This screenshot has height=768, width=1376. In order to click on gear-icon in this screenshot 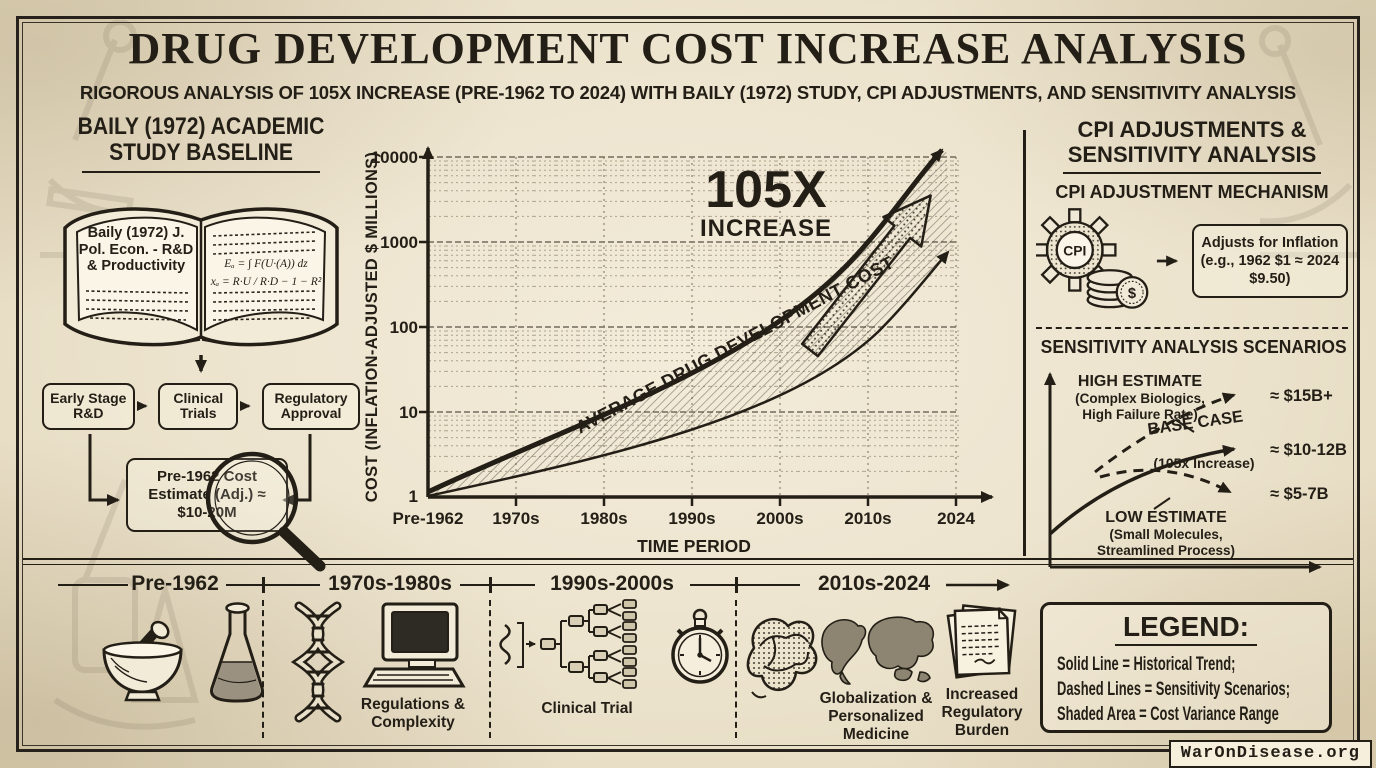, I will do `click(1076, 250)`.